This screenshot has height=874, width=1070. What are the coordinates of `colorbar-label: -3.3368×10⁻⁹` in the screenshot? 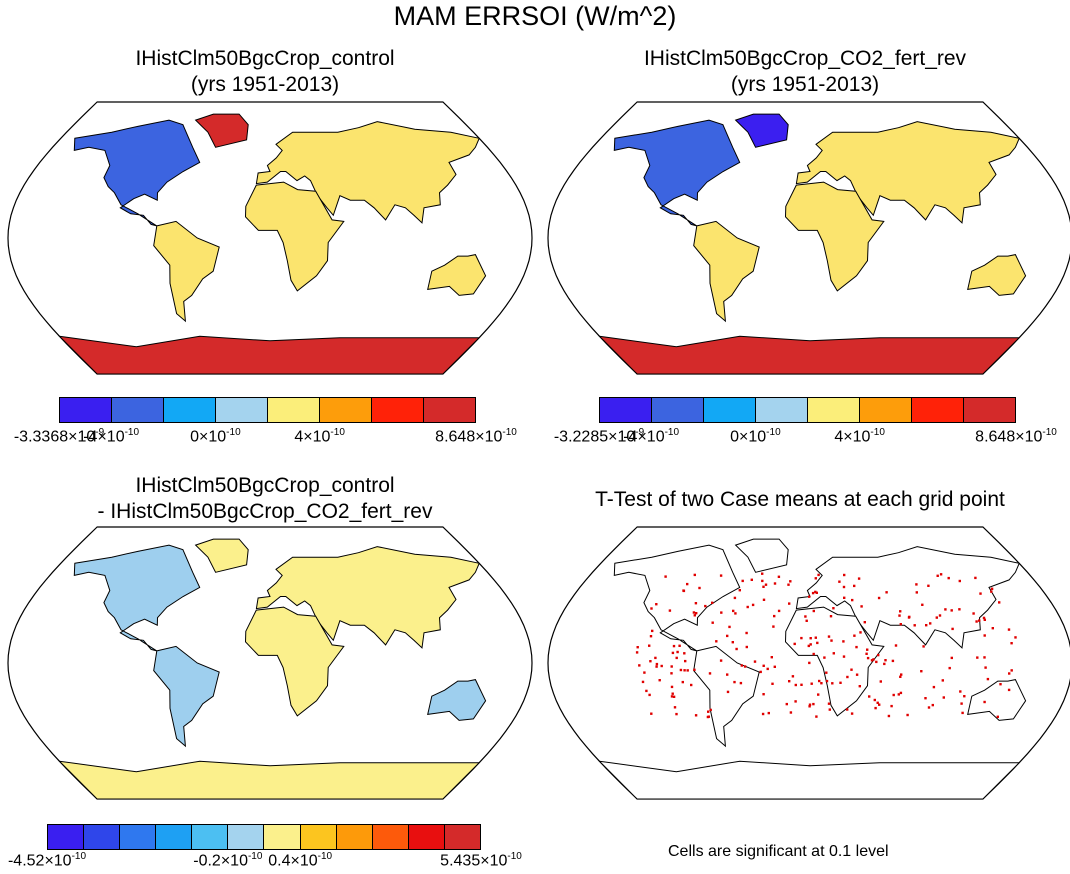 It's located at (59, 436).